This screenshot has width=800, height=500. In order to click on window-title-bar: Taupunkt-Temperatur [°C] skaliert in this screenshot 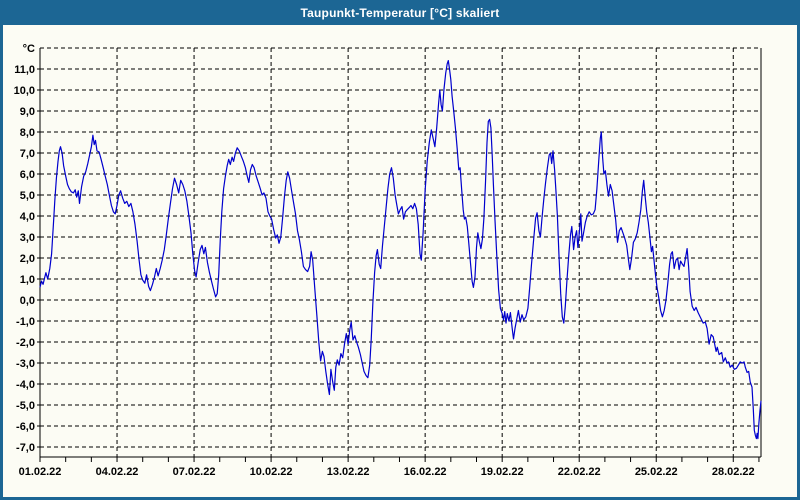, I will do `click(400, 12)`.